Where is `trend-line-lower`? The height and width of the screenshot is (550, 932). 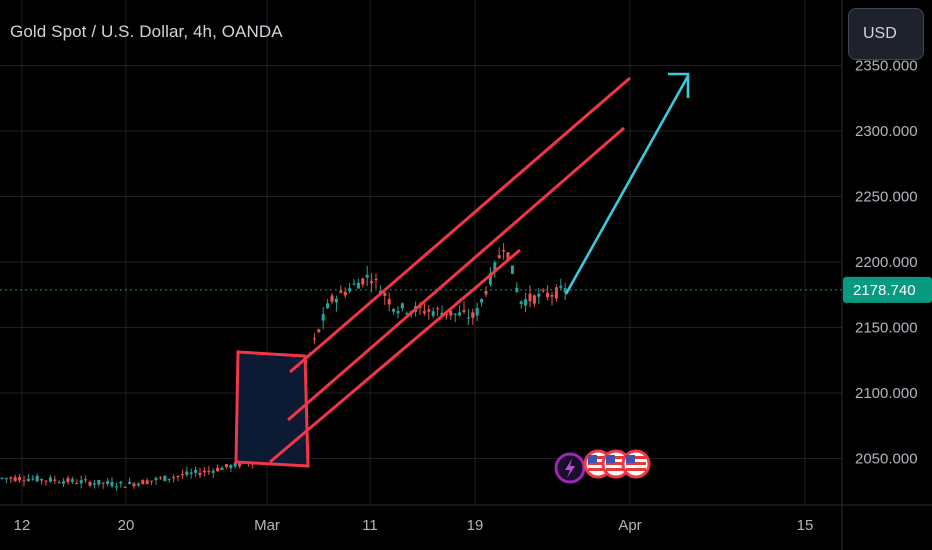 trend-line-lower is located at coordinates (395, 356).